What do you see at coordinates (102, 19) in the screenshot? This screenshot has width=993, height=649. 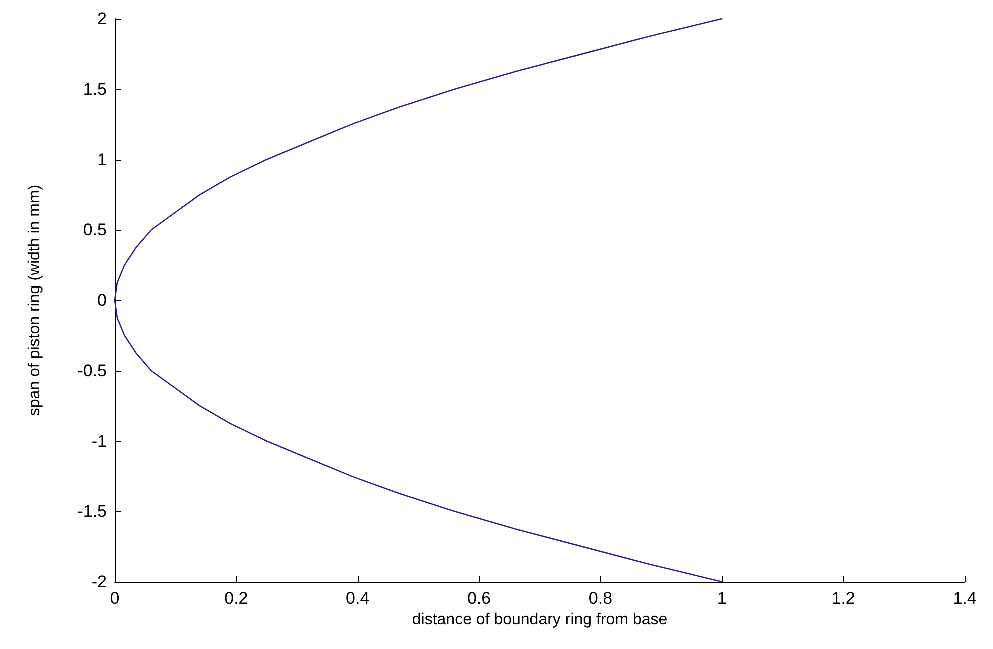 I see `y-tick-label: 2` at bounding box center [102, 19].